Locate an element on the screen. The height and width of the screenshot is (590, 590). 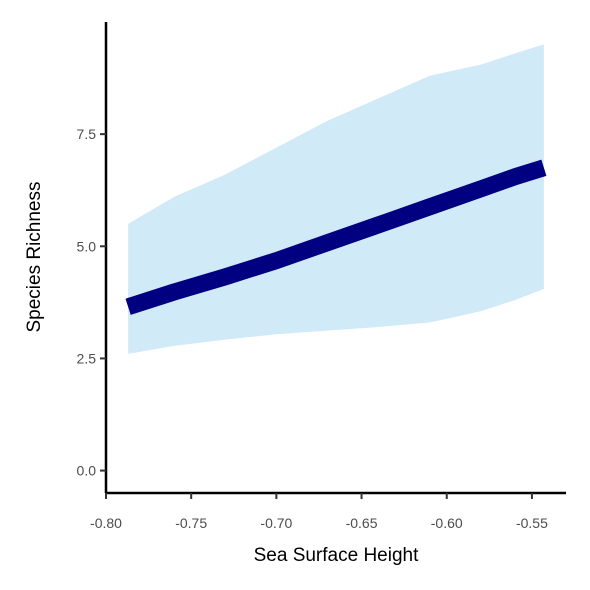
x-tick-label: -0.55 is located at coordinates (532, 523).